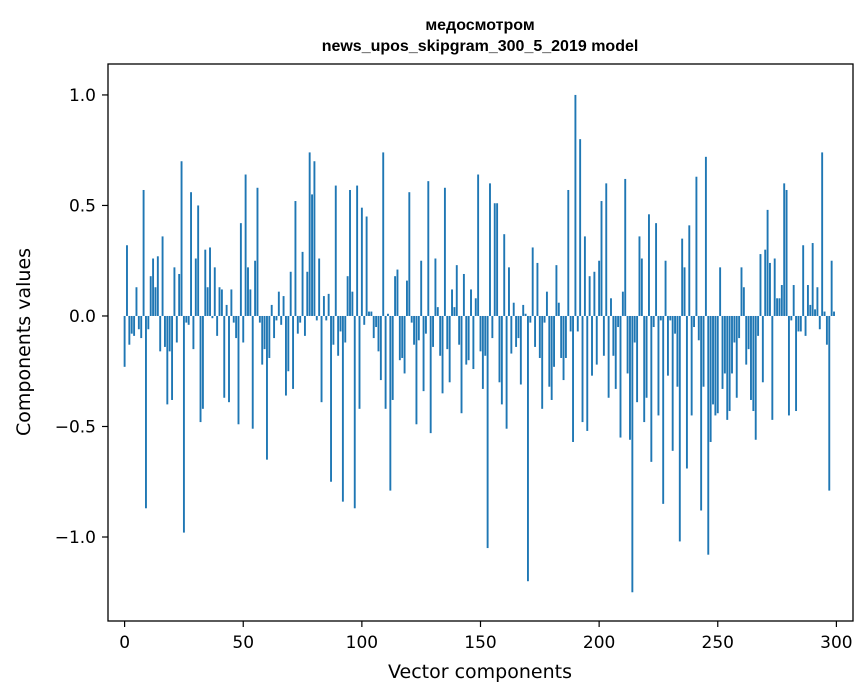 The image size is (867, 696). What do you see at coordinates (599, 643) in the screenshot?
I see `x-tick-label: 200` at bounding box center [599, 643].